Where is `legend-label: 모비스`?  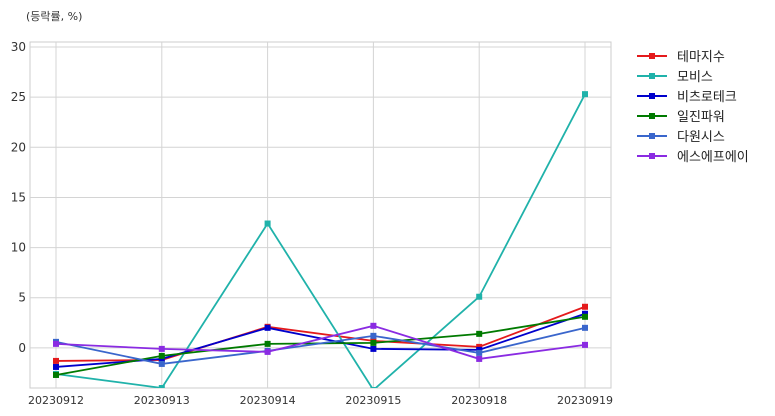
legend-label: 모비스 is located at coordinates (695, 77).